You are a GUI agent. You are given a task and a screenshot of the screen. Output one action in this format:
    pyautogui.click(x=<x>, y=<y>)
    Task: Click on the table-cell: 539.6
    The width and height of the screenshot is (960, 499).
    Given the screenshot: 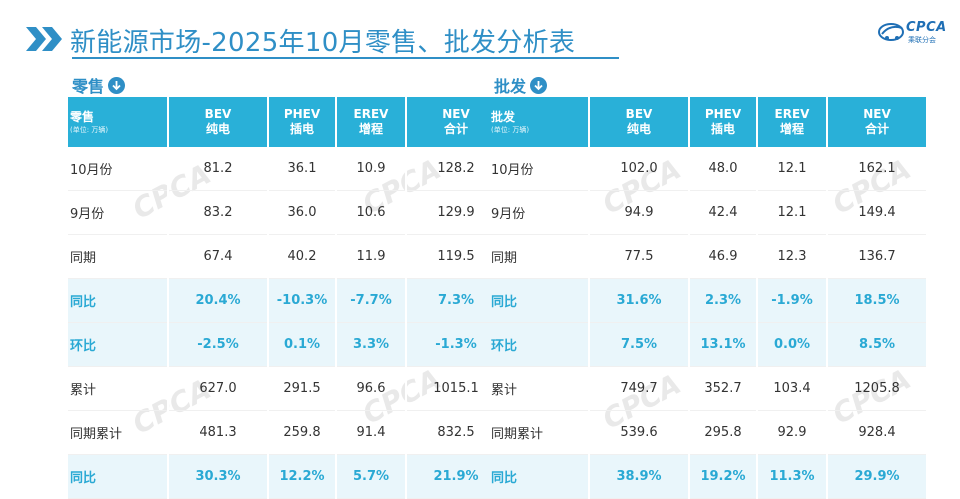 What is the action you would take?
    pyautogui.click(x=639, y=432)
    